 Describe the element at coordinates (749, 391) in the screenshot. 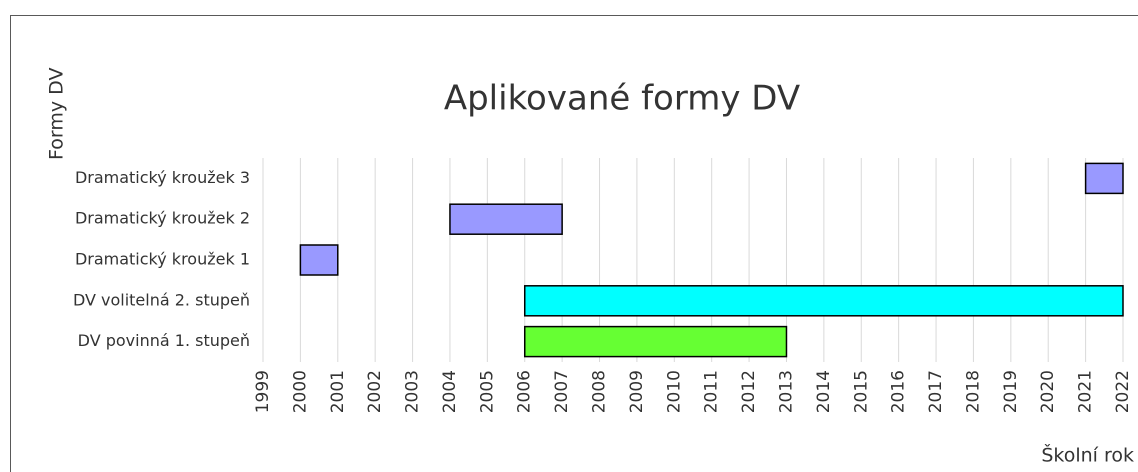

I see `x-tick-label: 2012` at that location.